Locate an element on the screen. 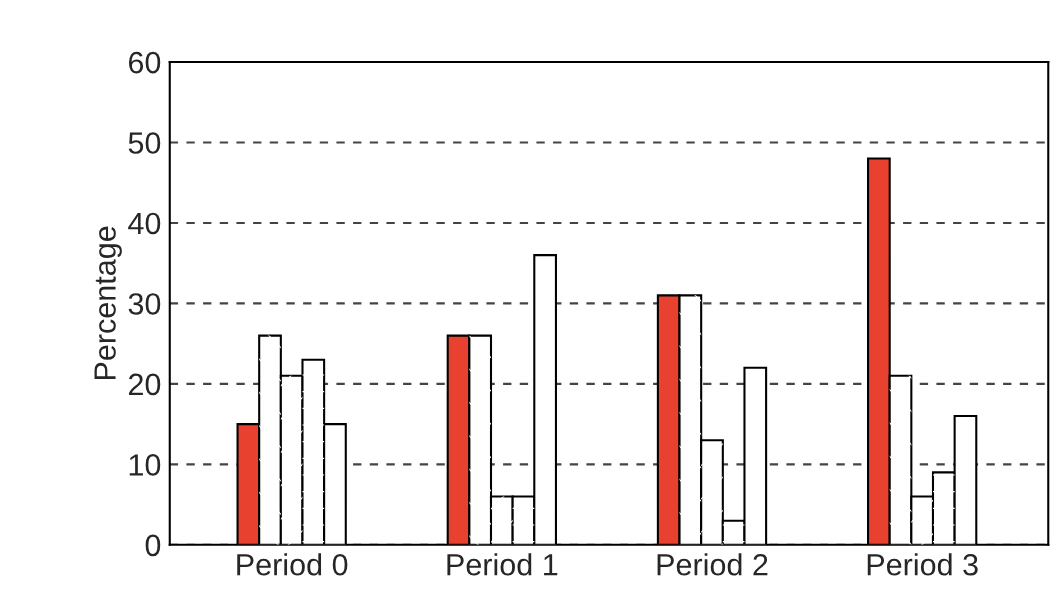 This screenshot has width=1061, height=602. x-tick-label: Period 2 is located at coordinates (712, 564).